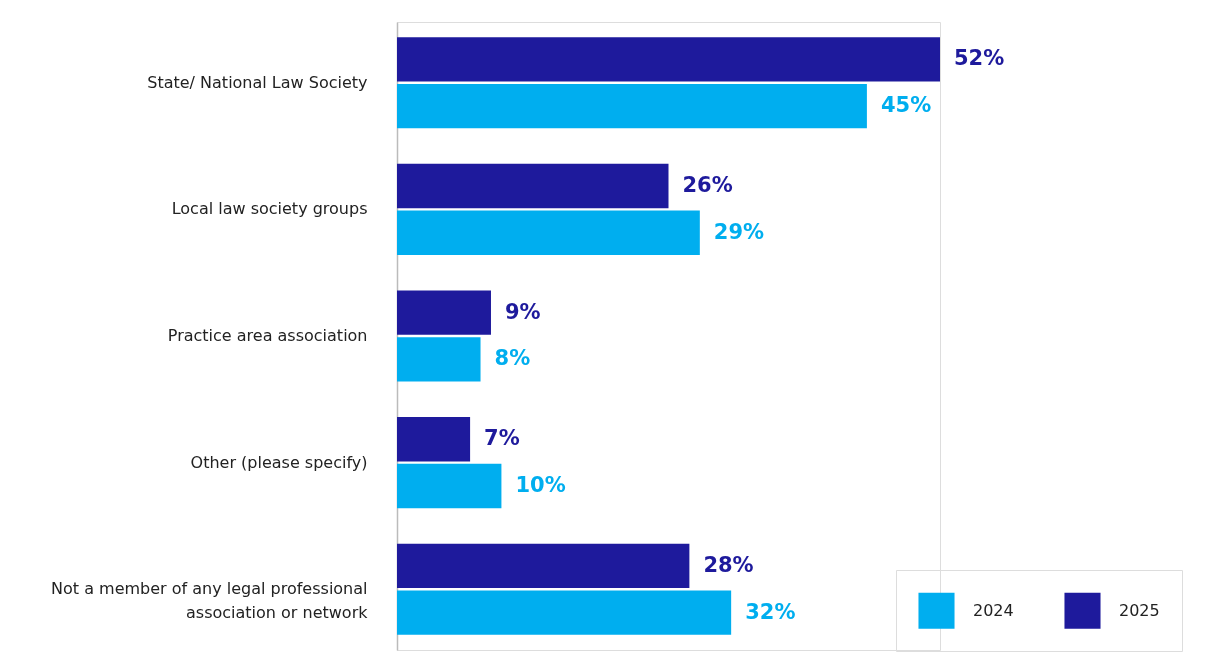 Image resolution: width=1224 pixels, height=670 pixels. I want to click on data-label: 45%, so click(906, 105).